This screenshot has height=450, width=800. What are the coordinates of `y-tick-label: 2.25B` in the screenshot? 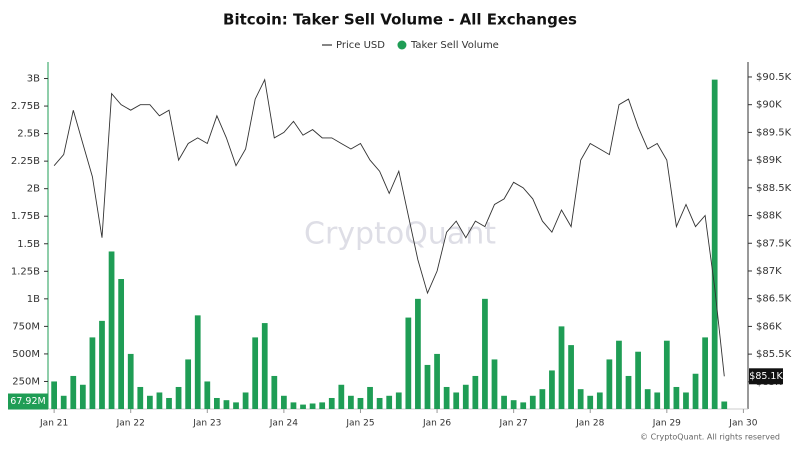 It's located at (25, 161).